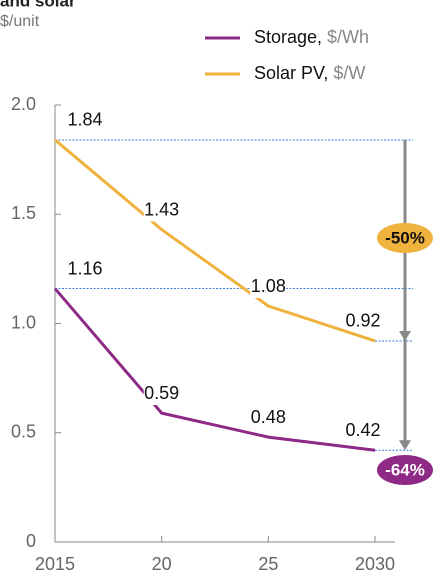  Describe the element at coordinates (348, 37) in the screenshot. I see `legend-unit: $/Wh` at that location.